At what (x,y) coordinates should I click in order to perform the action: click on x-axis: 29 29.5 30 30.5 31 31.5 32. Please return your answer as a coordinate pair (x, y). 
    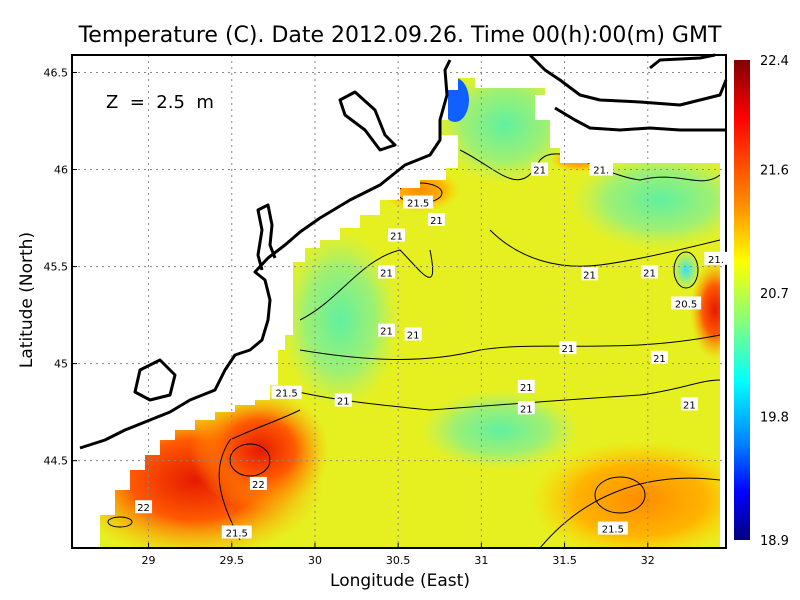
    Looking at the image, I should click on (398, 555).